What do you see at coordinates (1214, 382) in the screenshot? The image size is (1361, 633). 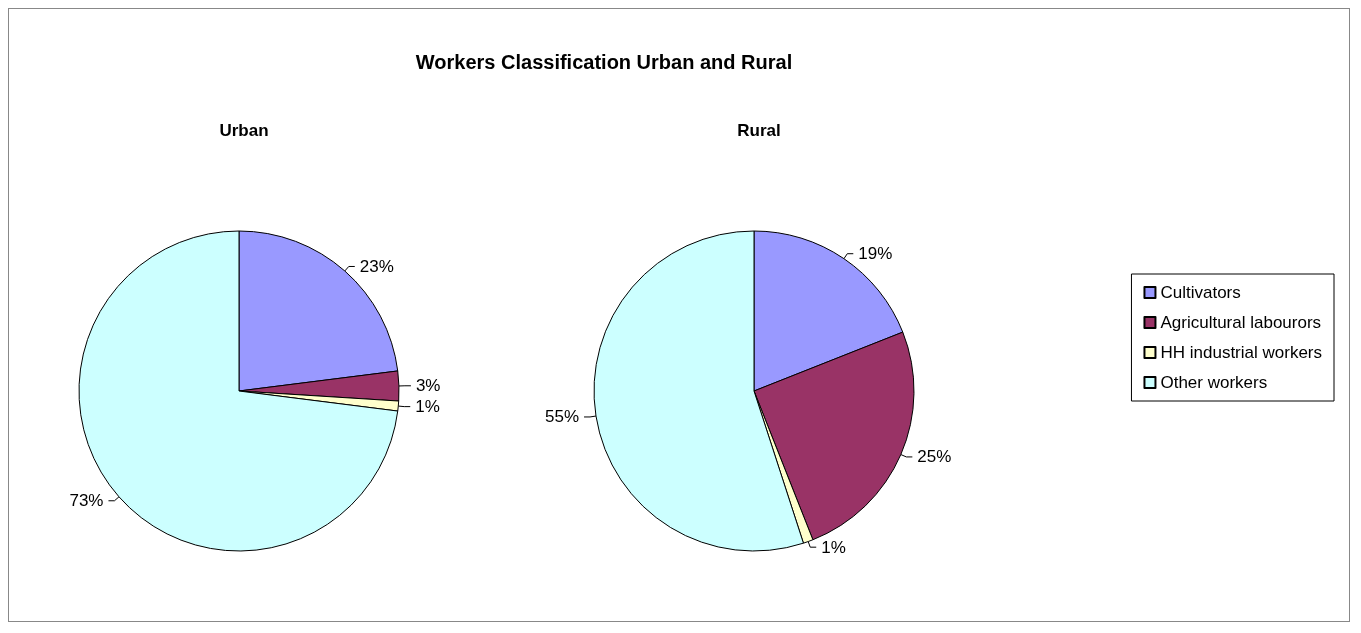 I see `legend-label: Other workers` at bounding box center [1214, 382].